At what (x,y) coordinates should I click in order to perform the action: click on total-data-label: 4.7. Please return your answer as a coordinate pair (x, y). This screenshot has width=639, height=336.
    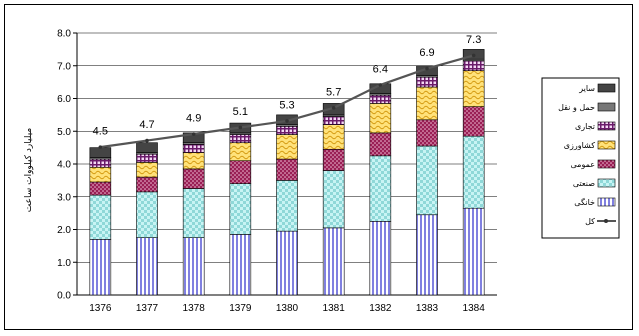
    Looking at the image, I should click on (146, 125).